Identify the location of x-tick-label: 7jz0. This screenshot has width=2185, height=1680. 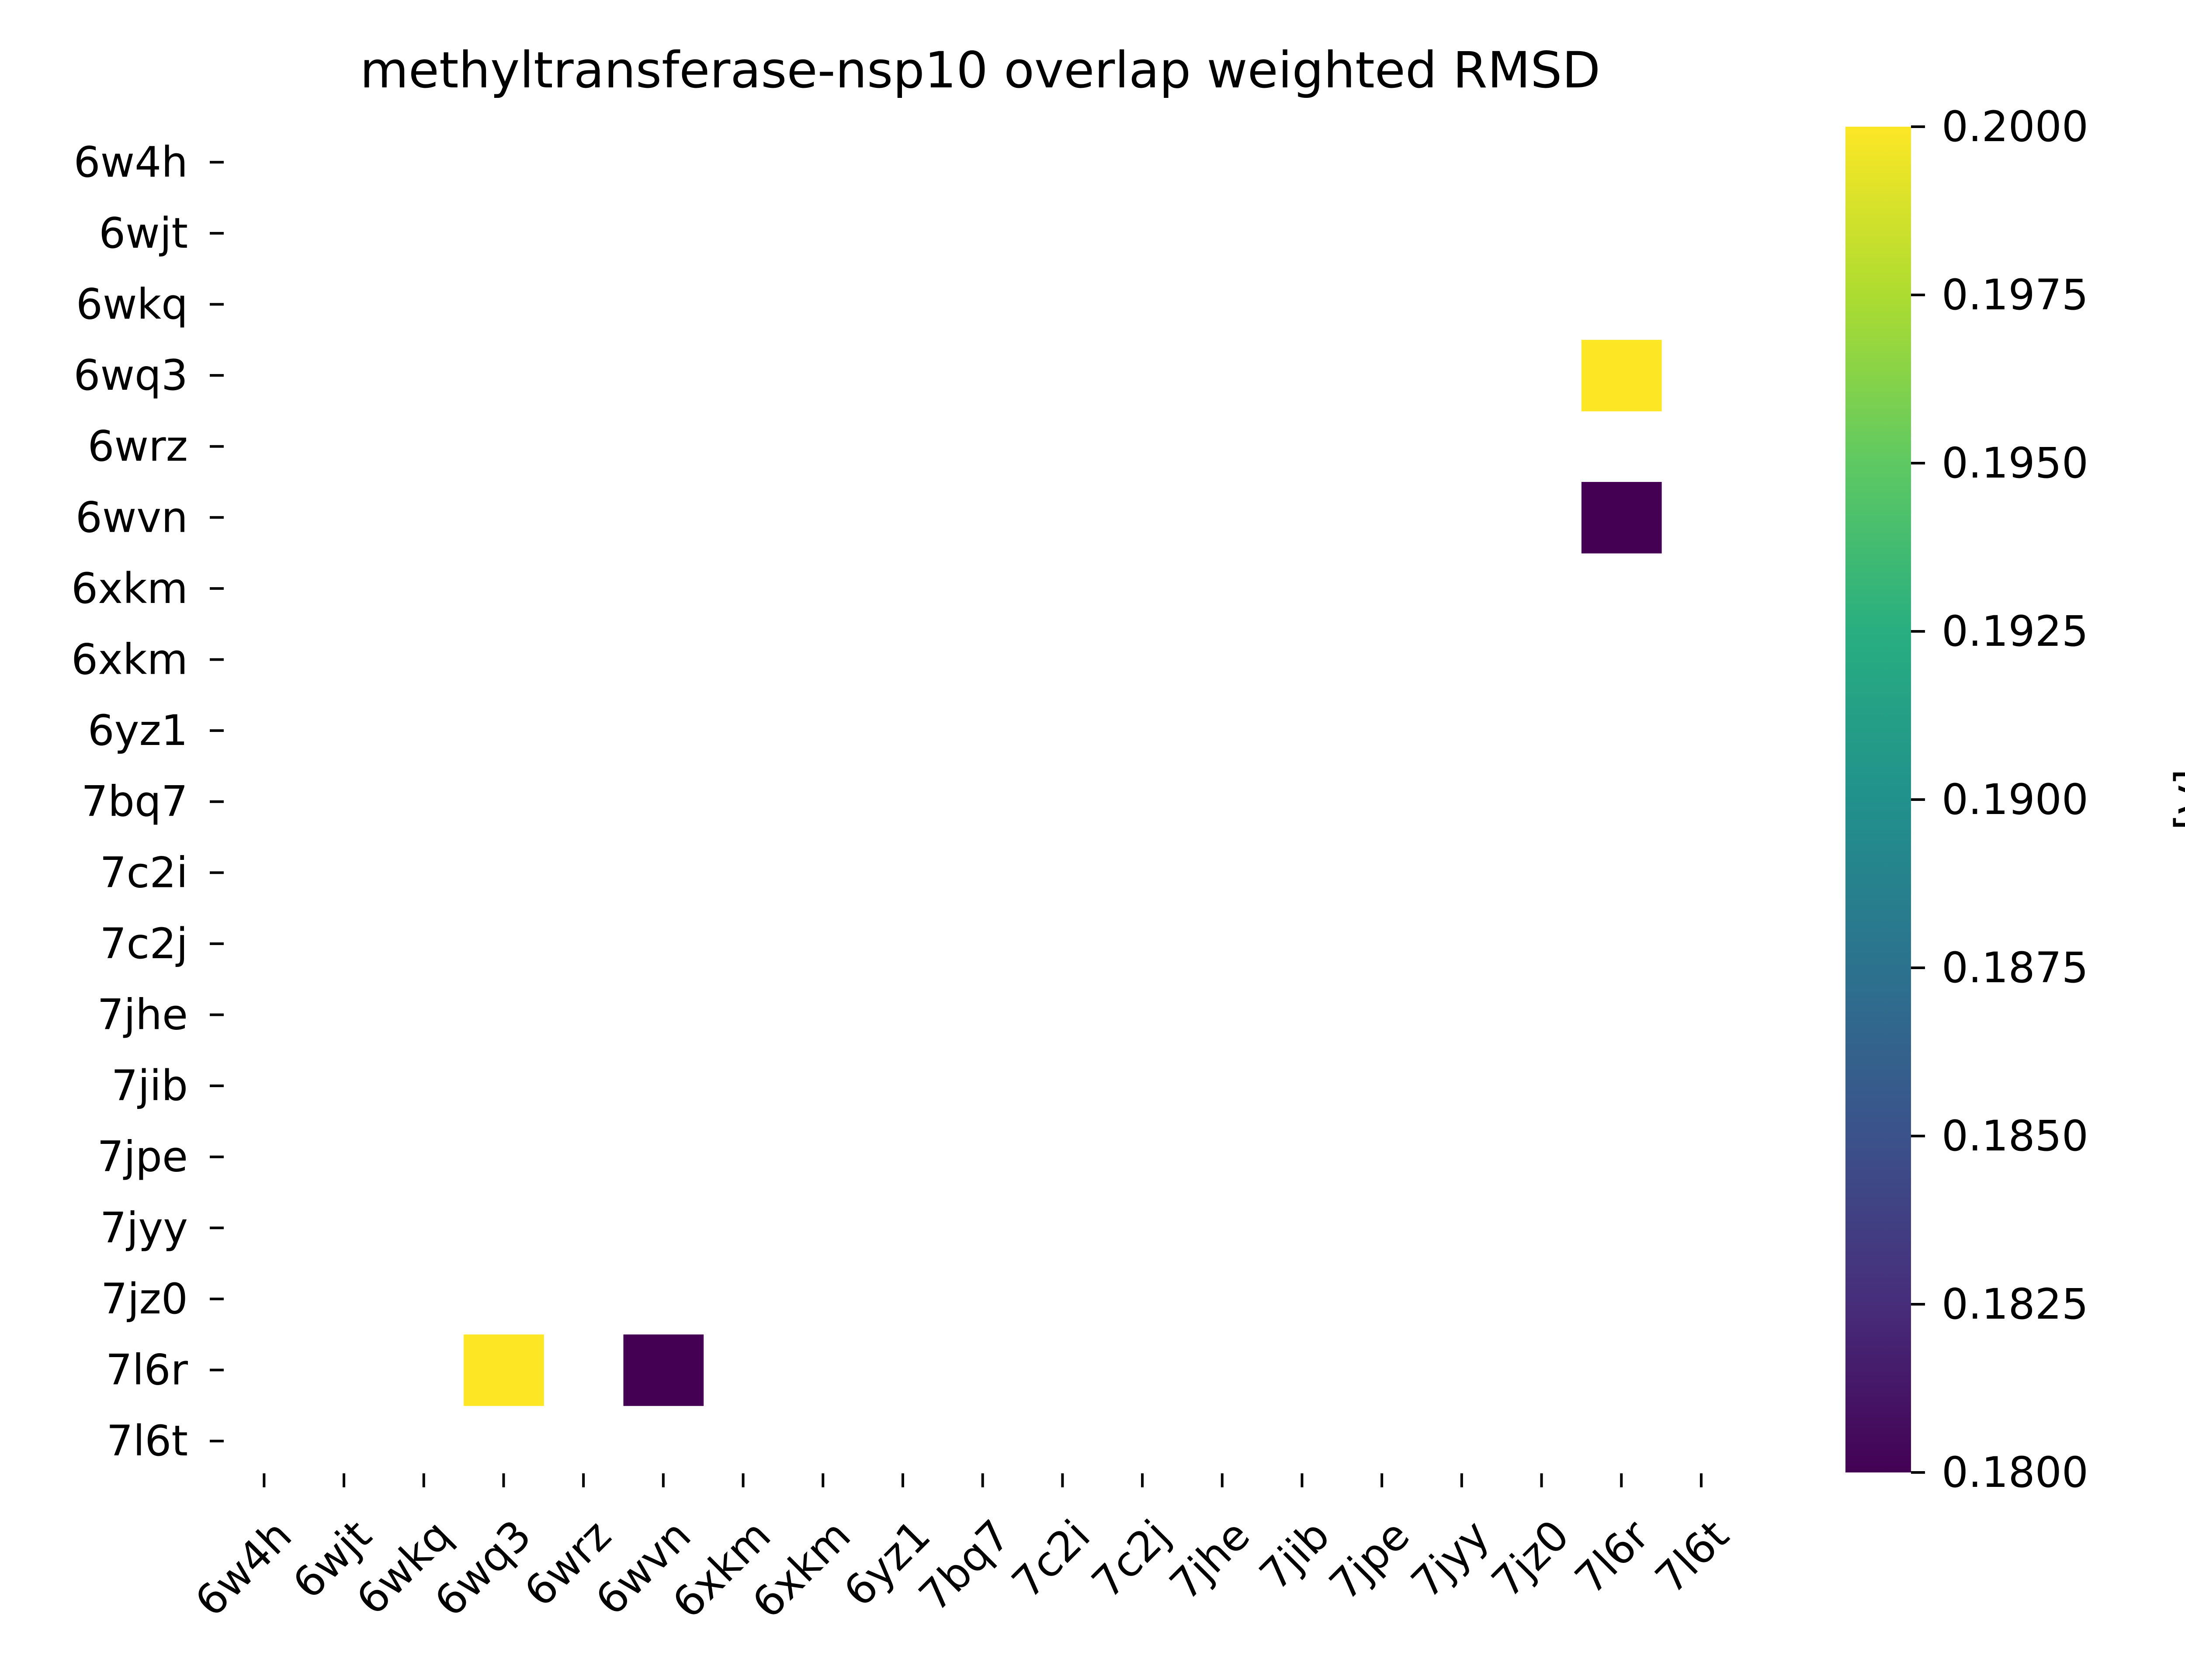
(1530, 1559).